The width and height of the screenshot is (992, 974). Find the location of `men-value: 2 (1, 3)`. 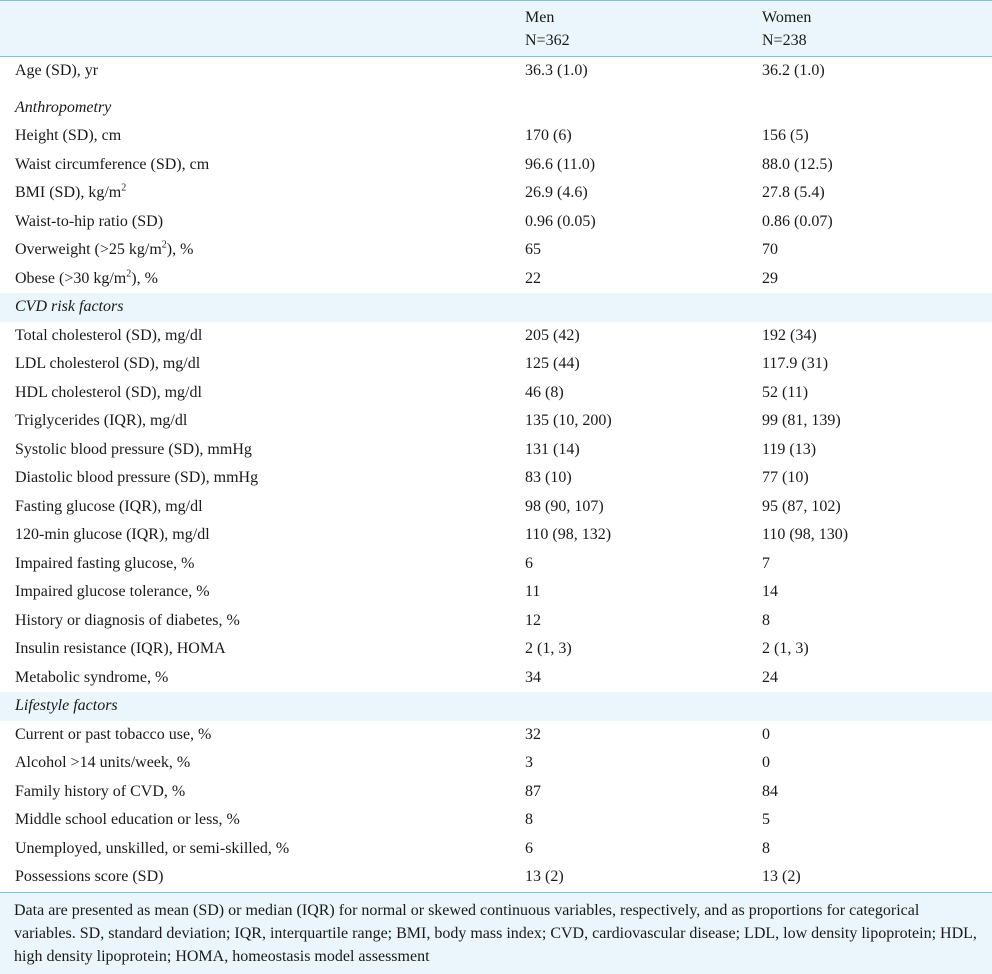

men-value: 2 (1, 3) is located at coordinates (548, 649).